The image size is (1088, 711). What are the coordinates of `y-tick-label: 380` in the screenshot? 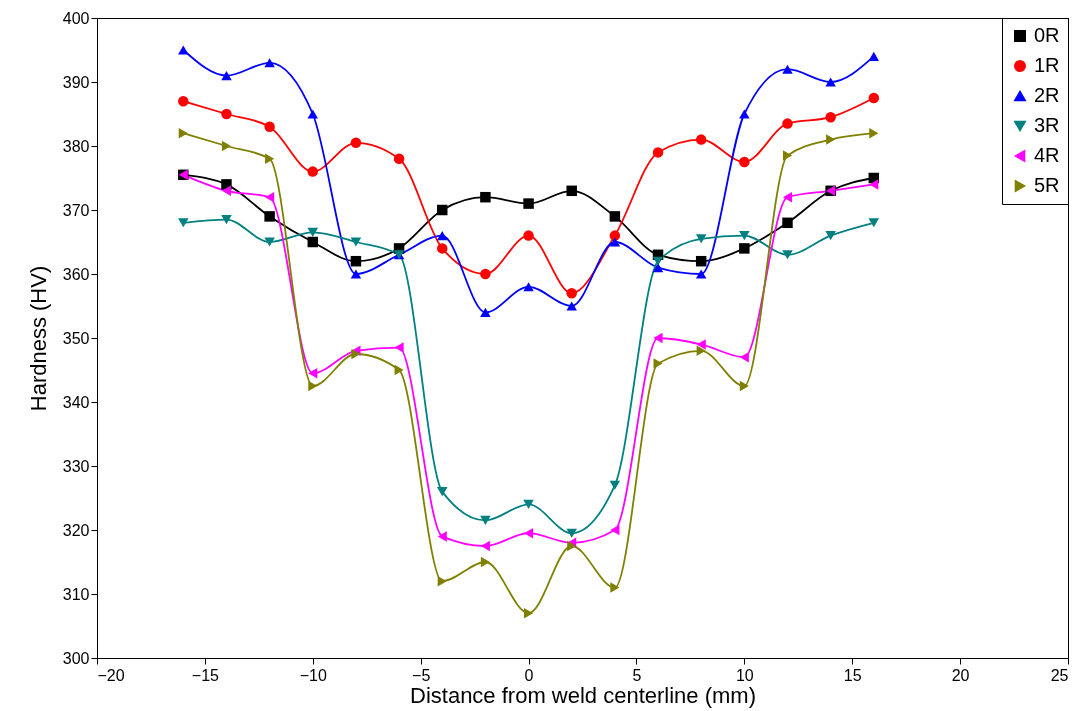 It's located at (76, 146).